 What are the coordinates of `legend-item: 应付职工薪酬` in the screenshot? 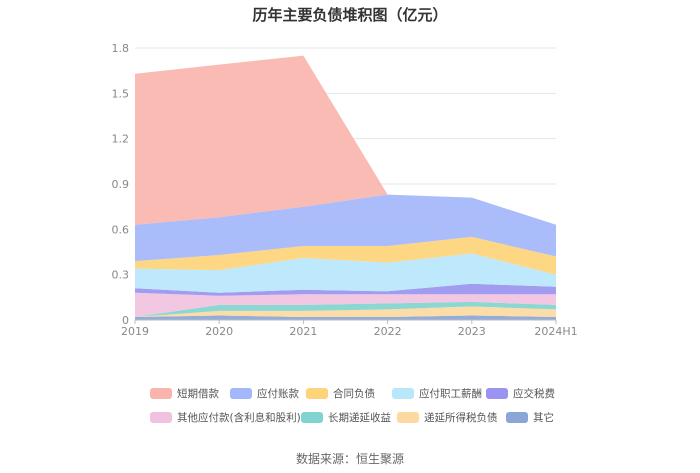 It's located at (437, 393).